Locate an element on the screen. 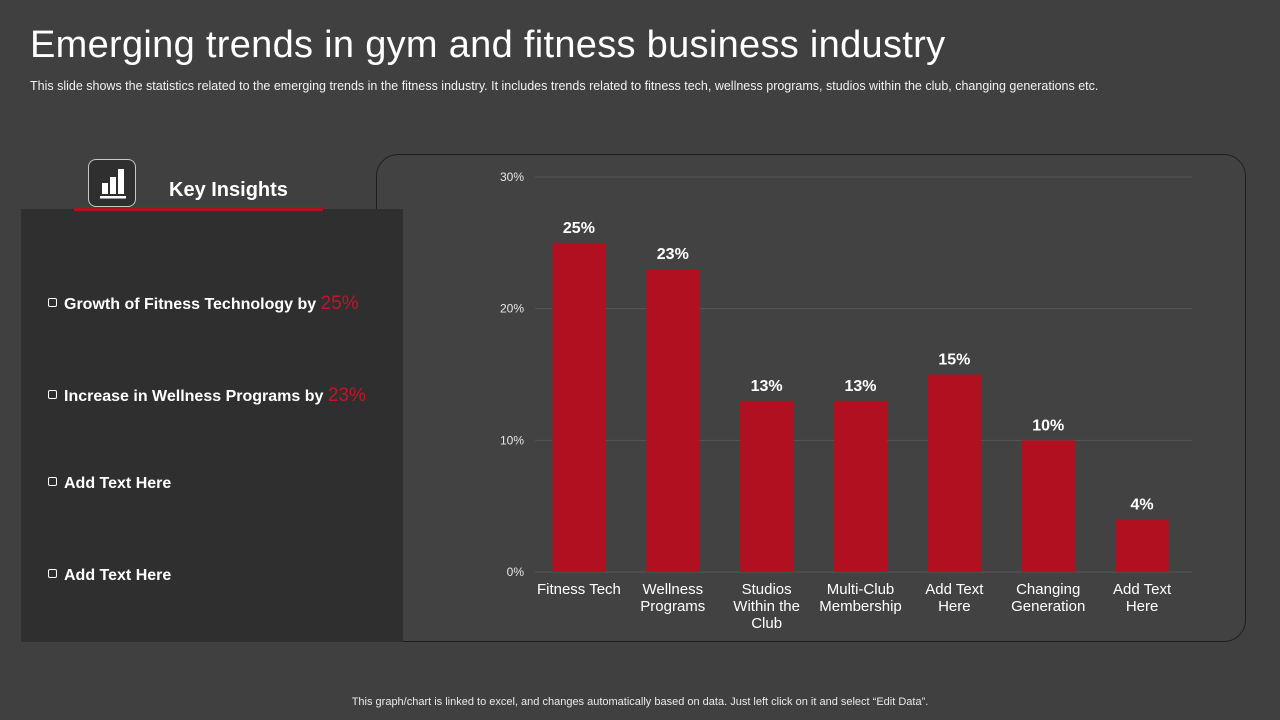 The height and width of the screenshot is (720, 1280). x-tick-label-line: Club is located at coordinates (766, 623).